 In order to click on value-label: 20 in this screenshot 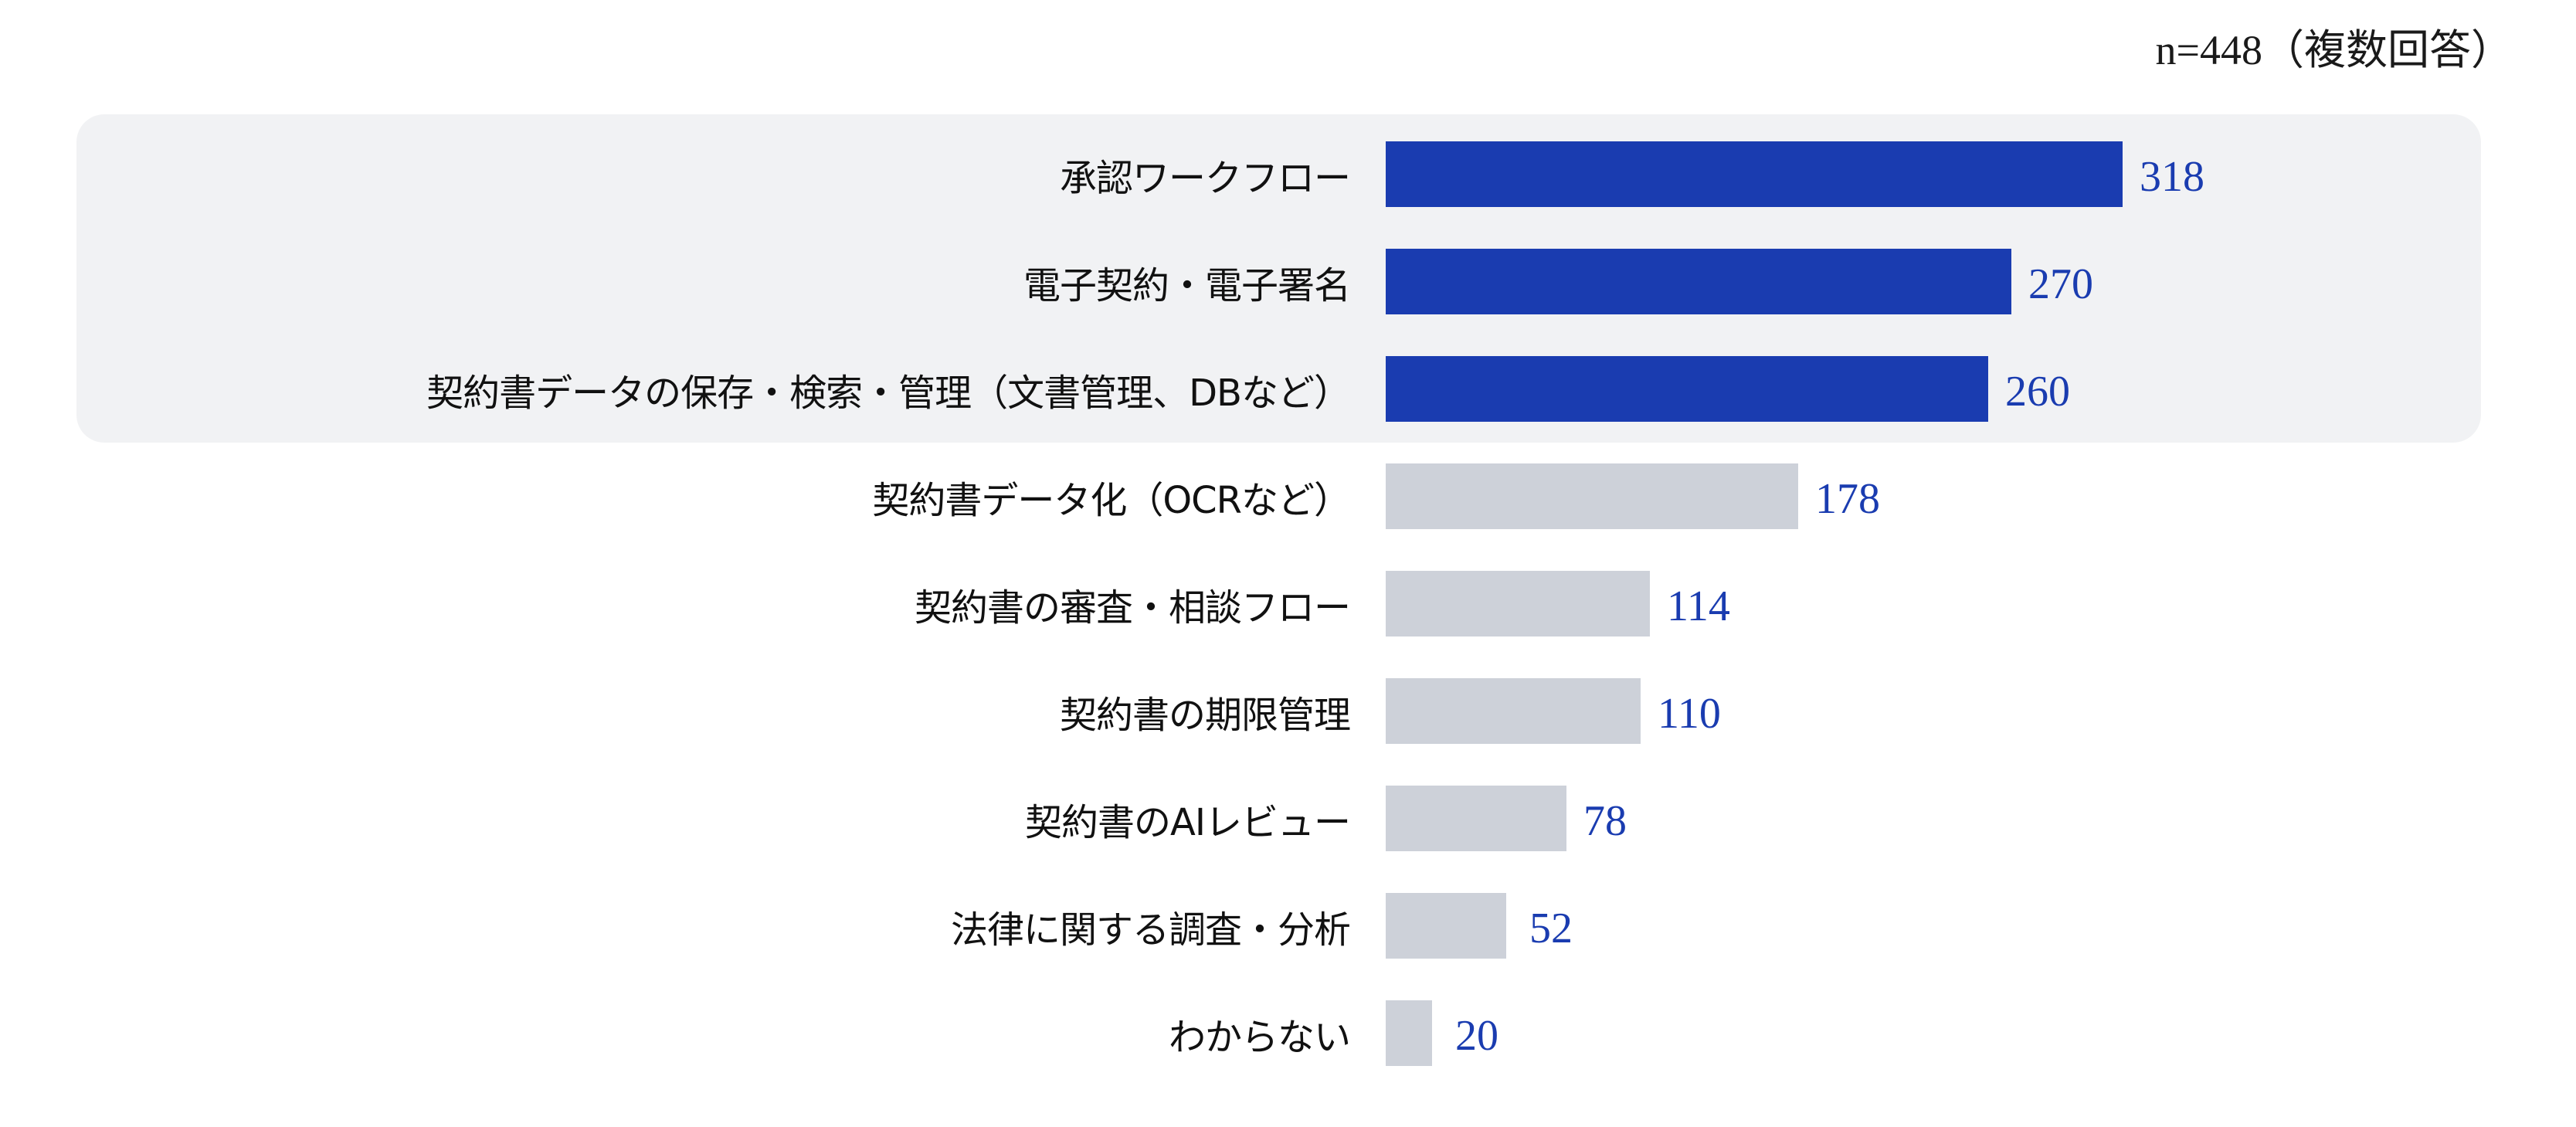, I will do `click(1476, 1035)`.